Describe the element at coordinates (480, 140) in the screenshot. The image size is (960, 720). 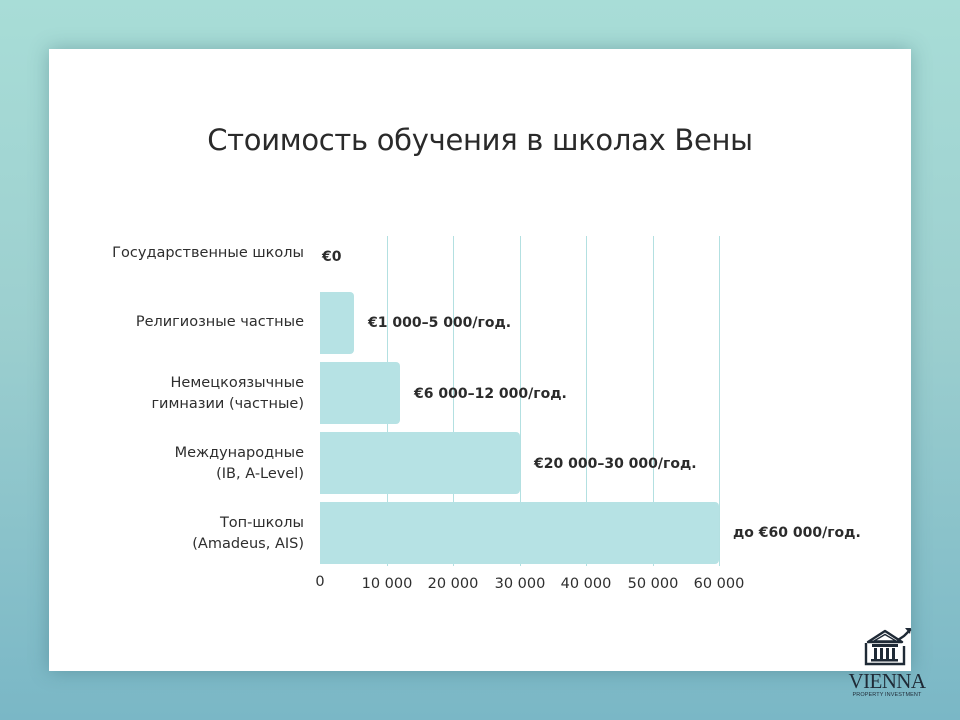
I see `chart-title: Стоимость обучения в школах Вены` at that location.